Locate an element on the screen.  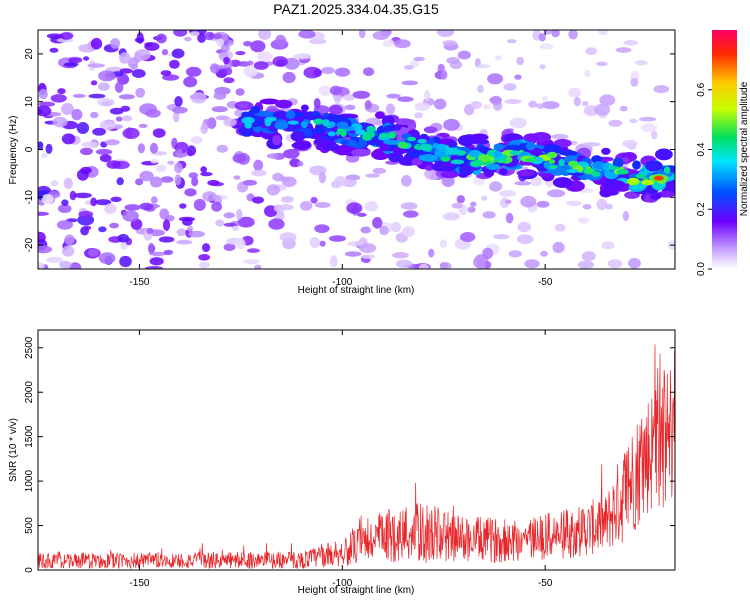
y-tick-label: 20 is located at coordinates (29, 54).